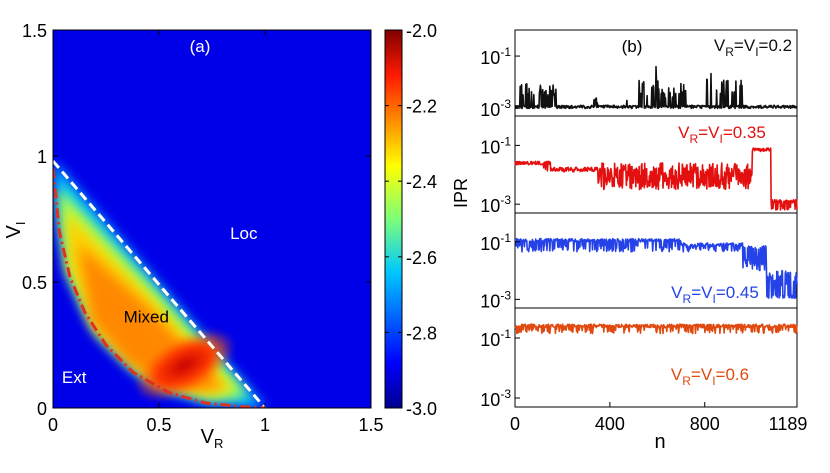 The height and width of the screenshot is (473, 830). I want to click on boundary-lower, so click(159, 288).